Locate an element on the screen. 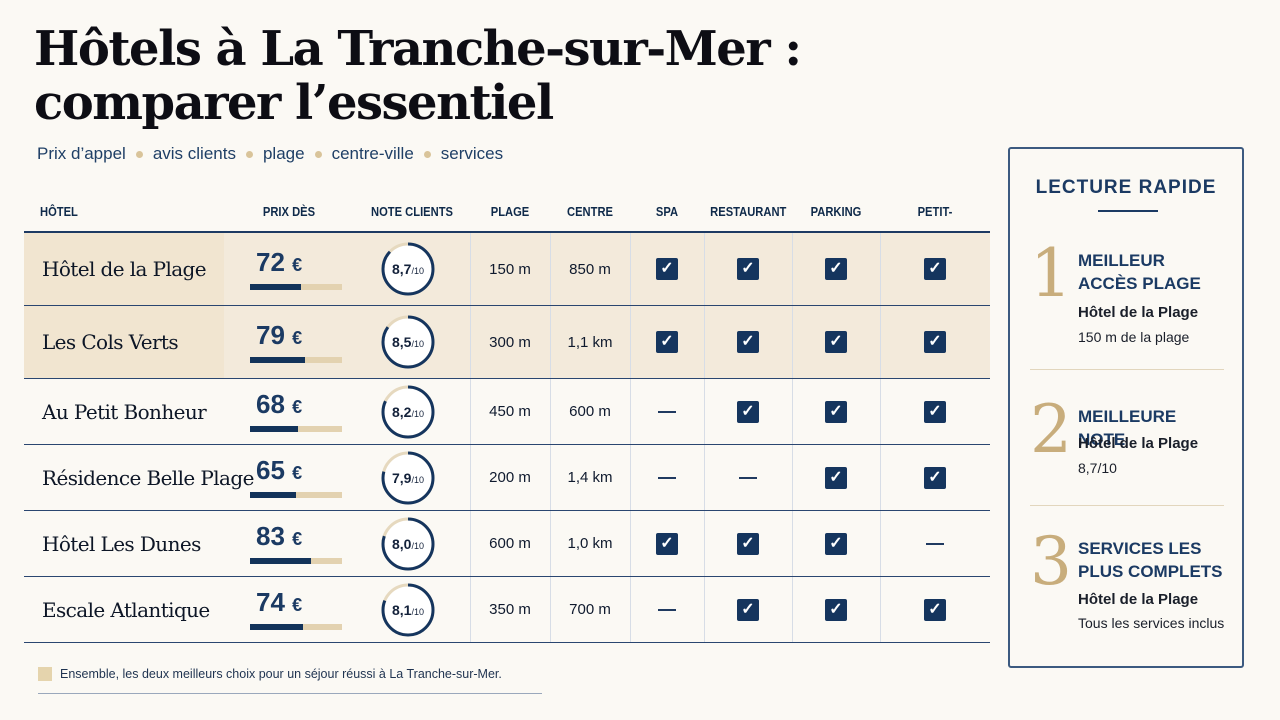 The width and height of the screenshot is (1280, 720). spa-cell: ✓ is located at coordinates (667, 342).